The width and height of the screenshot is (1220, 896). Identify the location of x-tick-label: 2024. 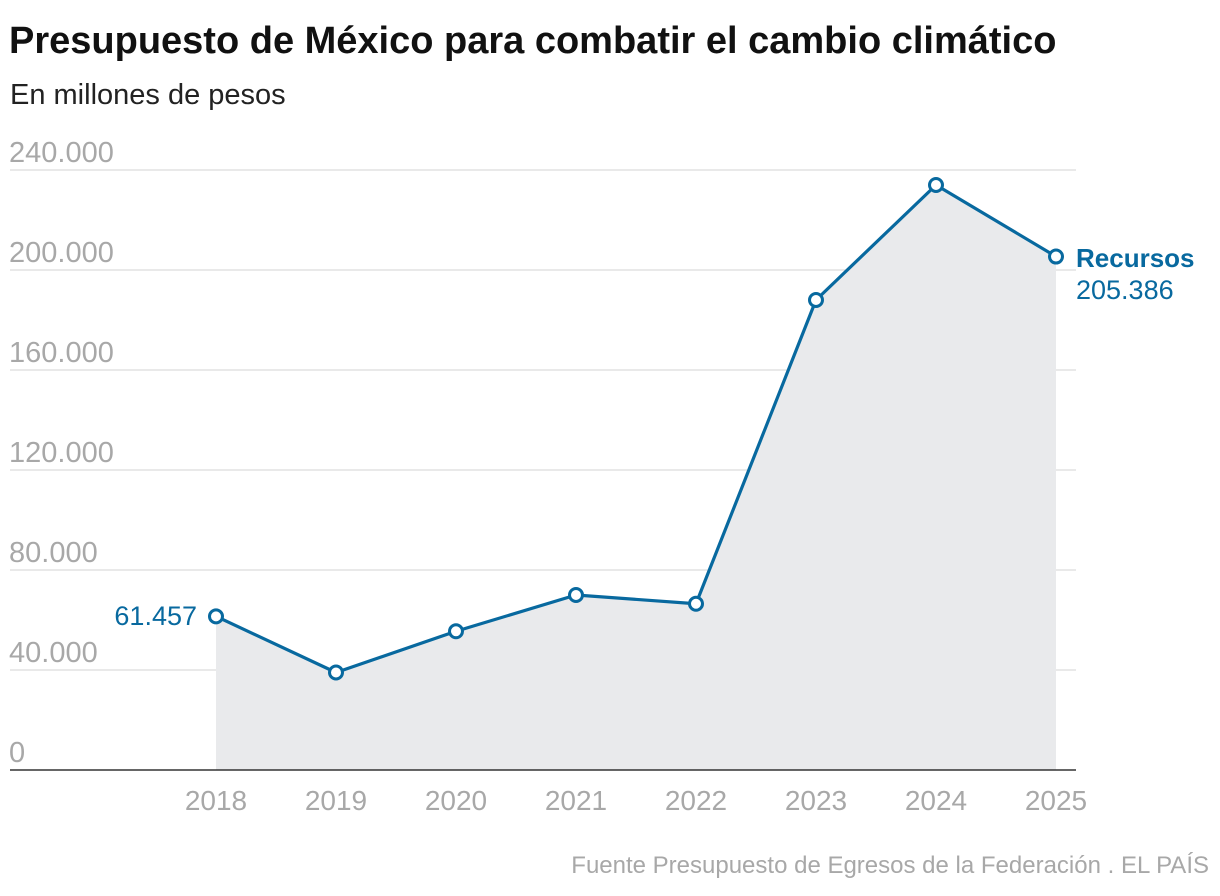
(936, 800).